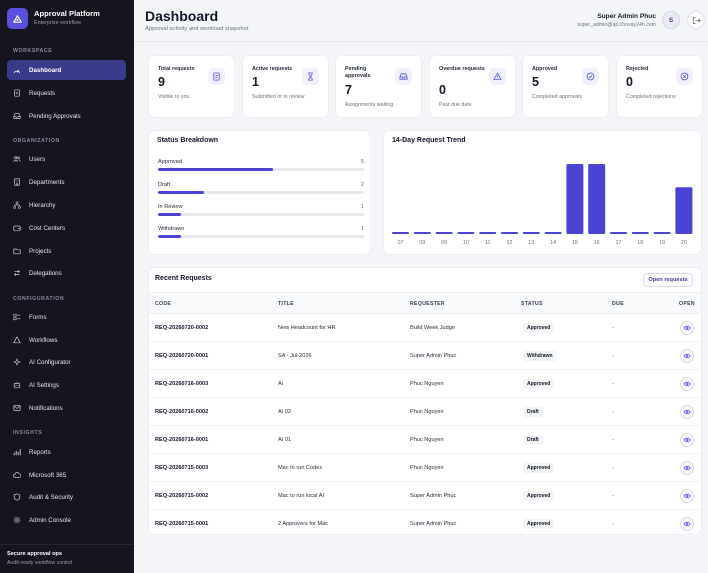  Describe the element at coordinates (66, 317) in the screenshot. I see `sidebar-item-forms: Forms` at that location.